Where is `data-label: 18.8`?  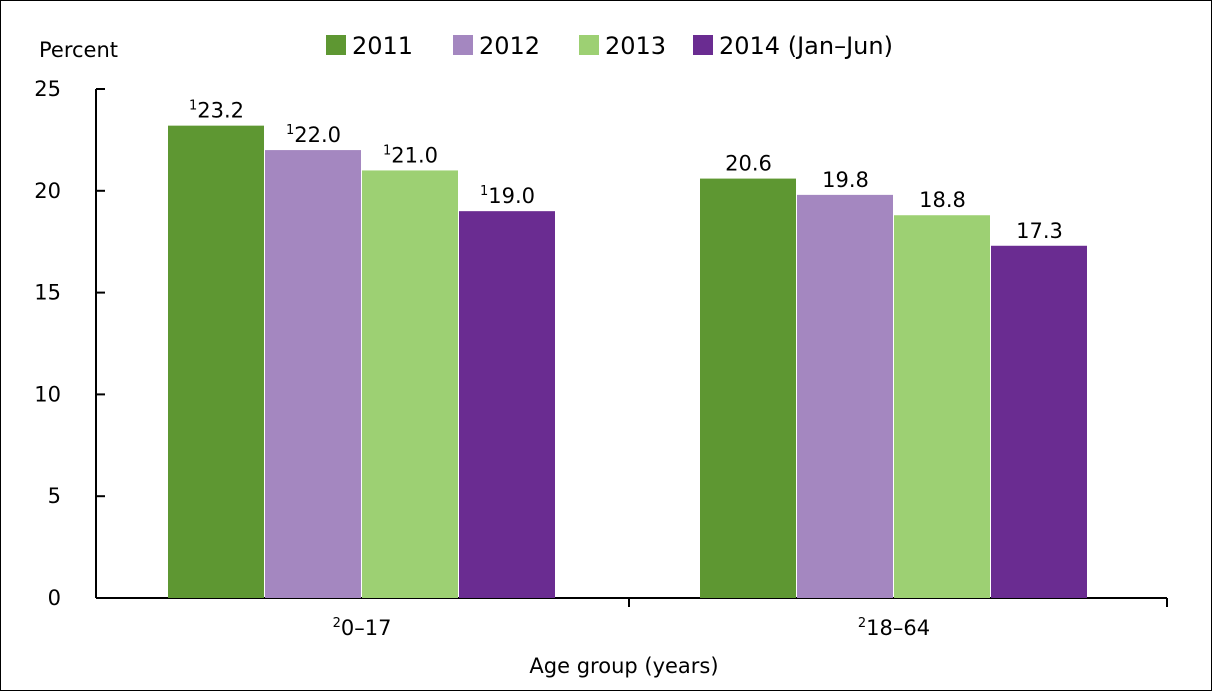 data-label: 18.8 is located at coordinates (942, 200).